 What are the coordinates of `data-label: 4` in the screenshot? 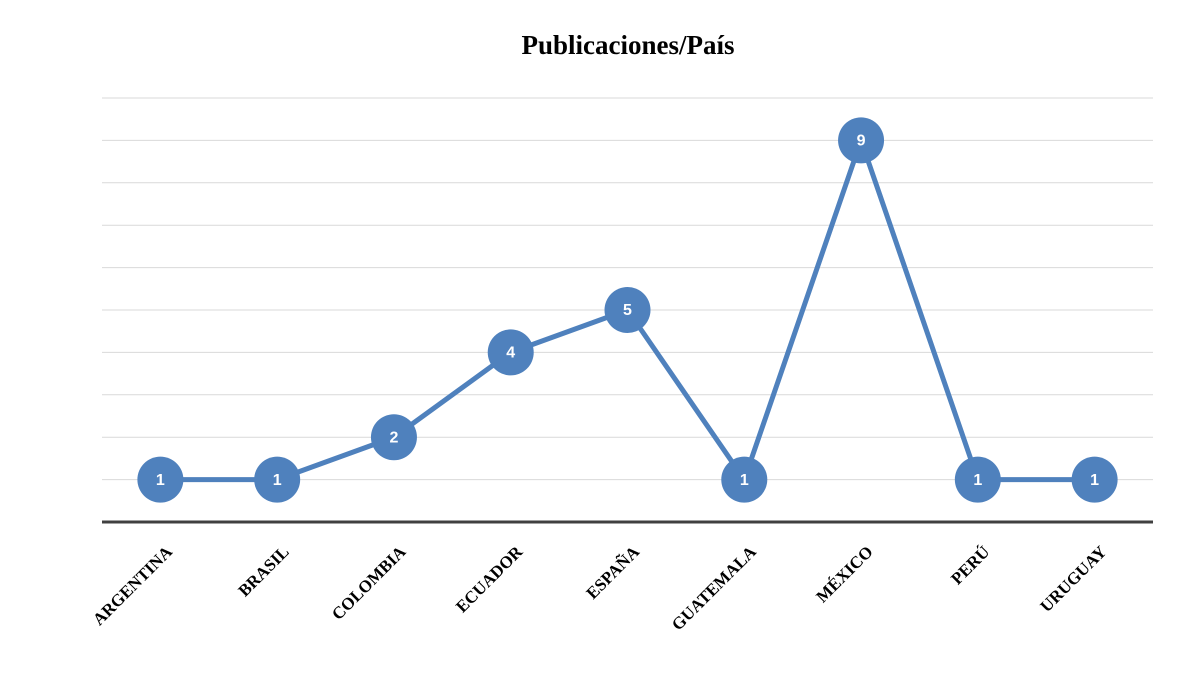 It's located at (510, 353).